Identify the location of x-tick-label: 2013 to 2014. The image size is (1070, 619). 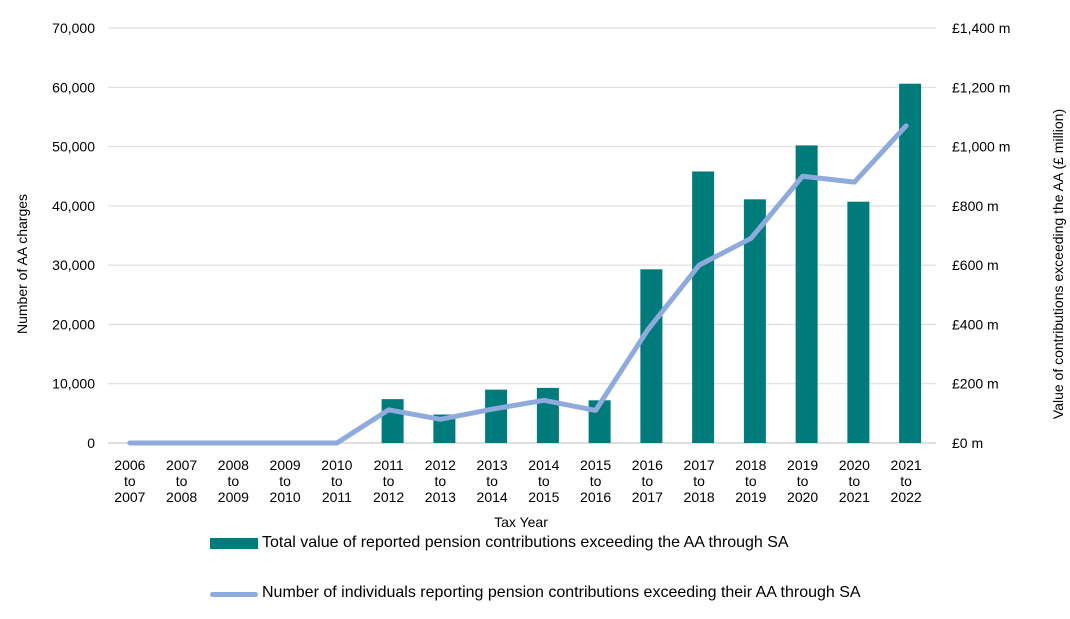
(492, 481).